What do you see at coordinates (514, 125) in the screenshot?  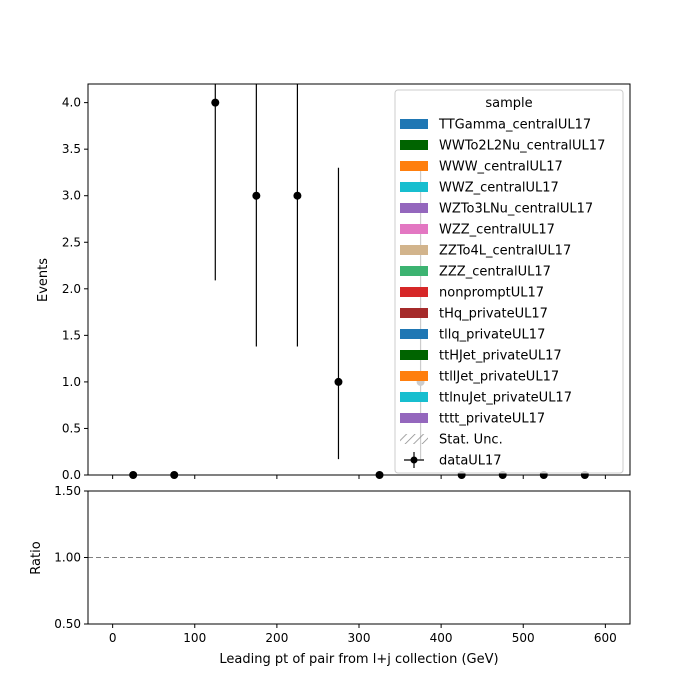 I see `legend-label: TTGamma_centralUL17` at bounding box center [514, 125].